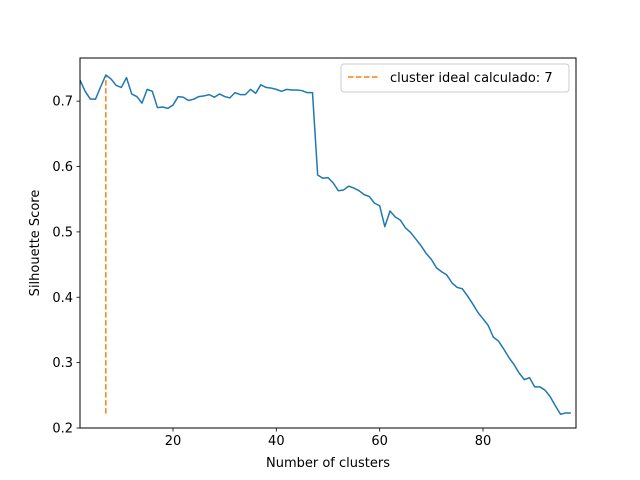  Describe the element at coordinates (62, 429) in the screenshot. I see `y-tick-label: 0.2` at that location.